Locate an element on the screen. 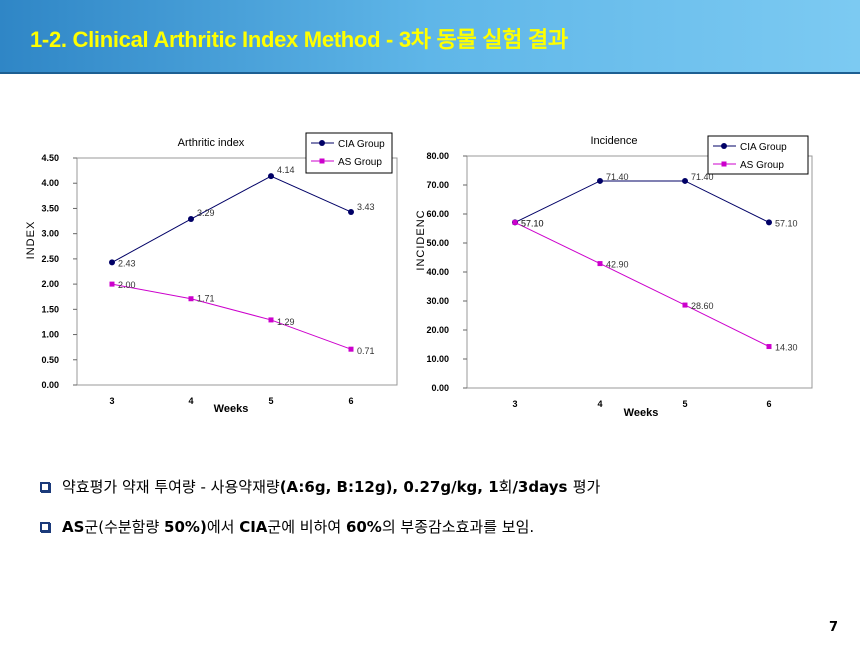 The width and height of the screenshot is (860, 645). data-label: 42.90 is located at coordinates (617, 265).